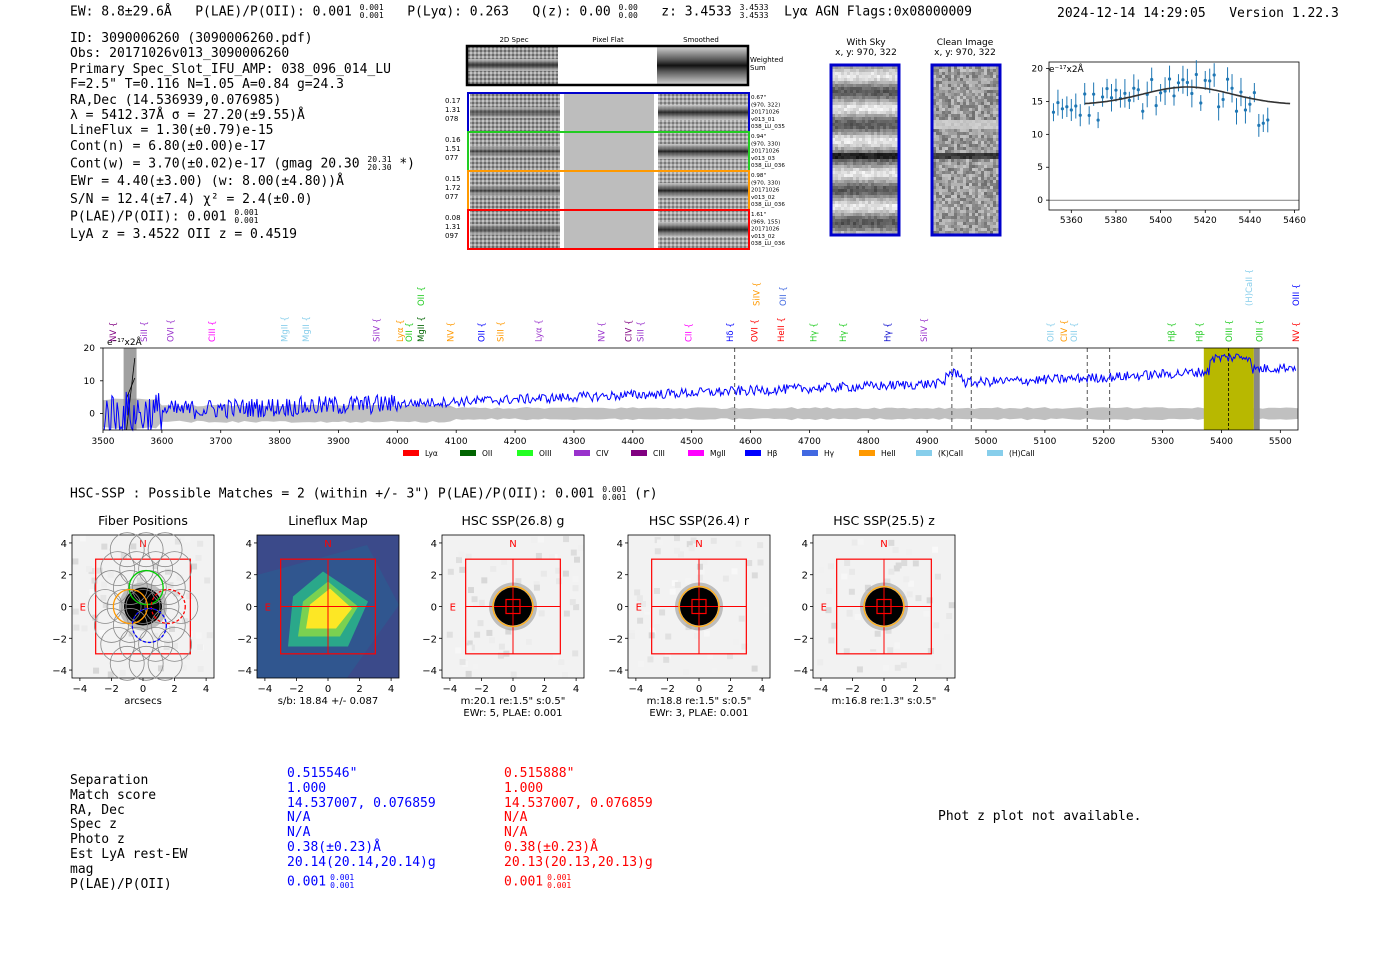 This screenshot has width=1400, height=953. What do you see at coordinates (516, 818) in the screenshot?
I see `match-value: N/A` at bounding box center [516, 818].